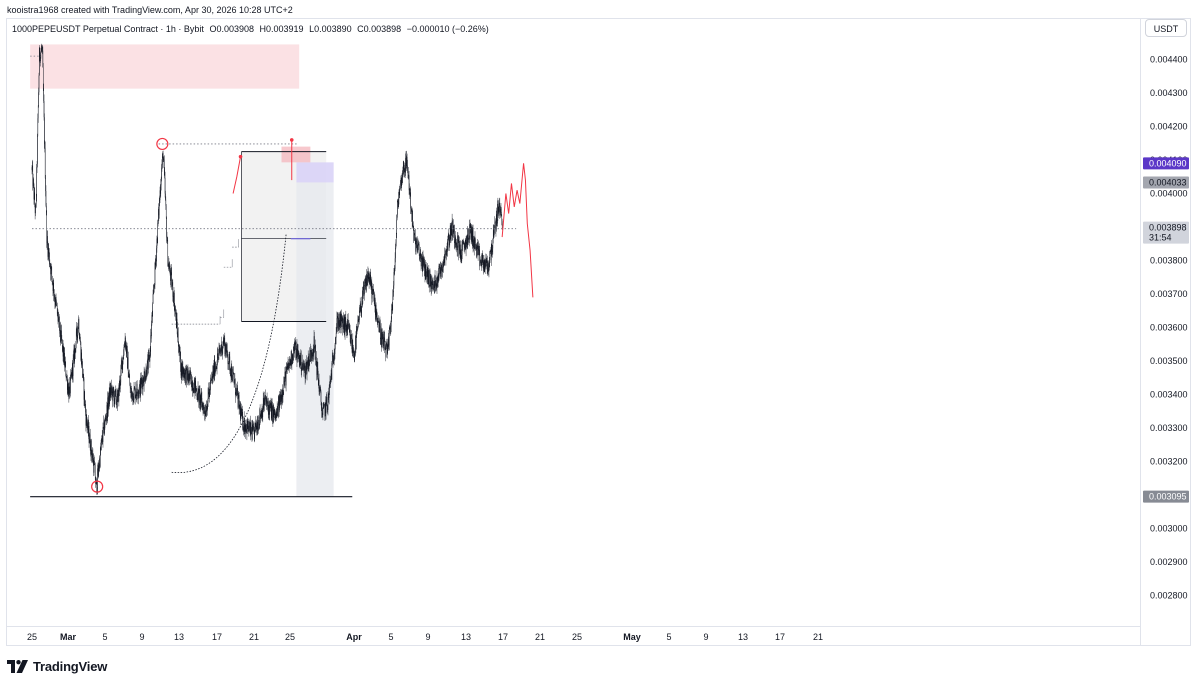 The width and height of the screenshot is (1199, 685). I want to click on time-axis-separator, so click(573, 626).